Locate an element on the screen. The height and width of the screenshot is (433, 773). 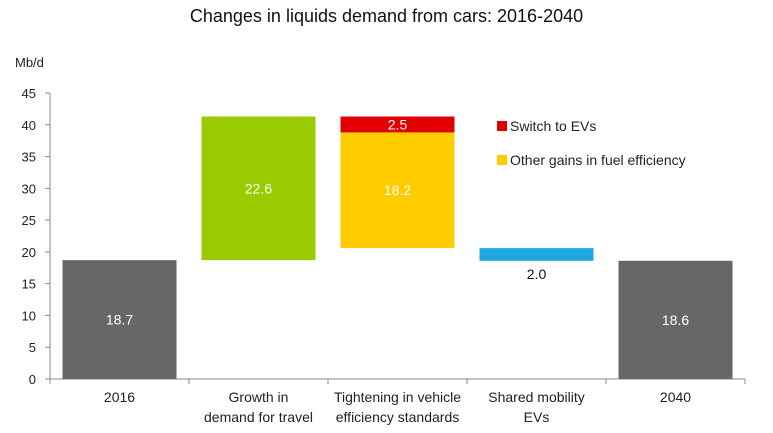
y-tick-label: 0 is located at coordinates (32, 379).